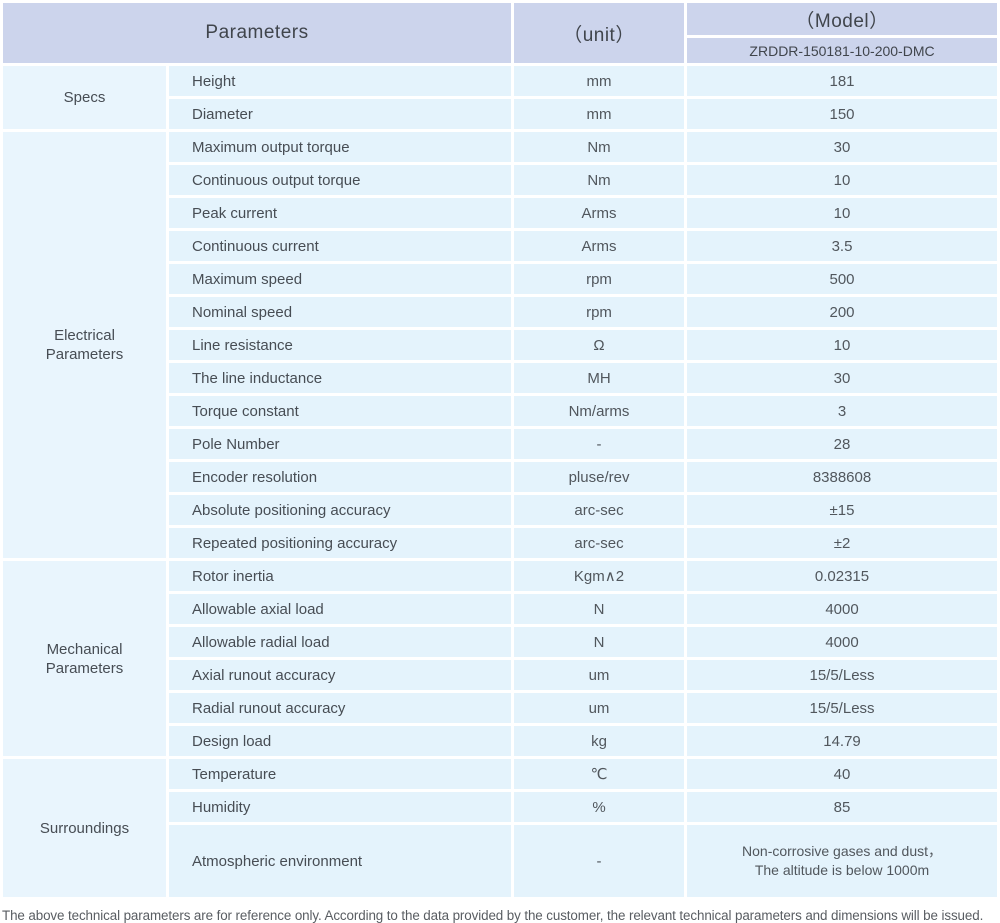  What do you see at coordinates (842, 774) in the screenshot?
I see `param-value: 40` at bounding box center [842, 774].